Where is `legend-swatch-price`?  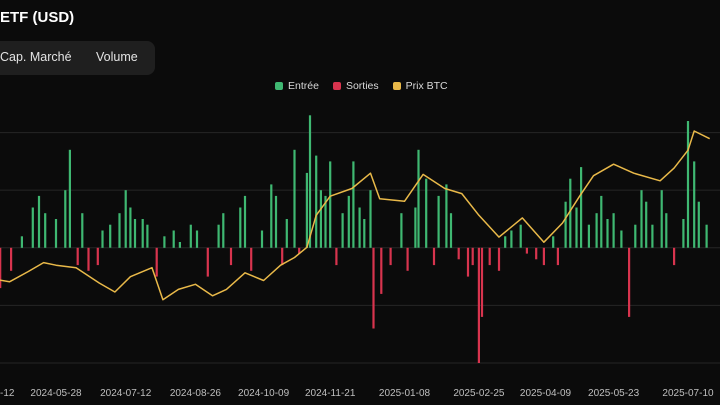
legend-swatch-price is located at coordinates (396, 86).